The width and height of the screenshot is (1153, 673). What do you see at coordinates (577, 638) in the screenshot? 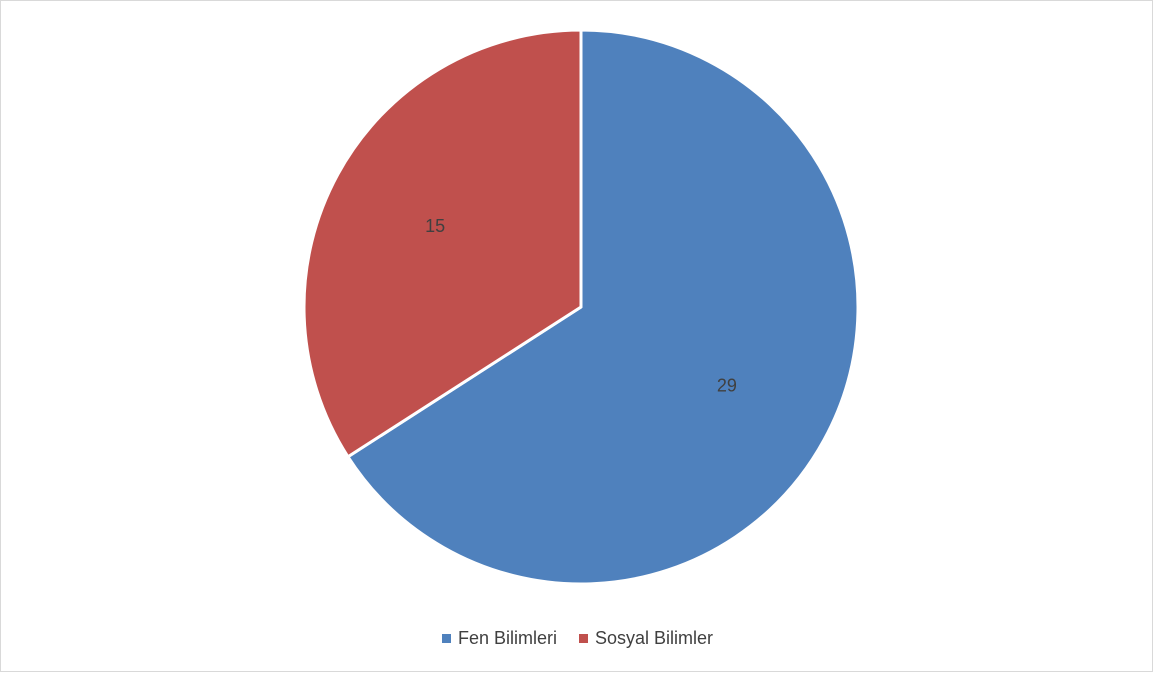
I see `legend: Fen Bilimleri Sosyal Bilimler` at bounding box center [577, 638].